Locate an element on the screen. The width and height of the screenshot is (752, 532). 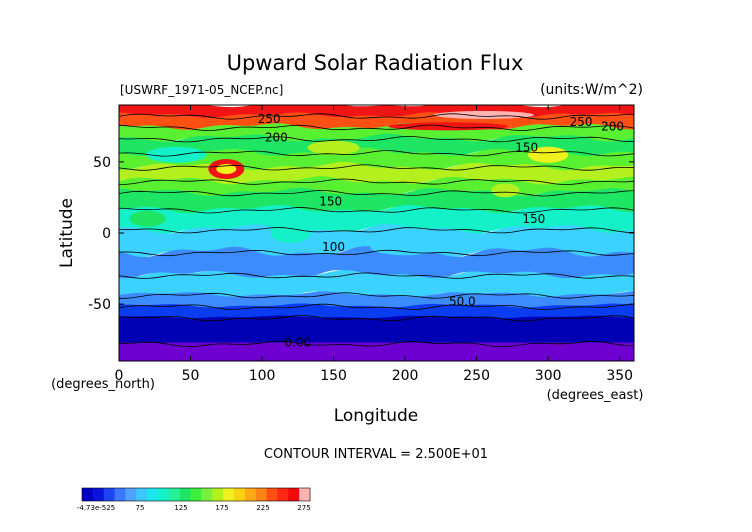
patch-aqua-indonesia is located at coordinates (290, 233).